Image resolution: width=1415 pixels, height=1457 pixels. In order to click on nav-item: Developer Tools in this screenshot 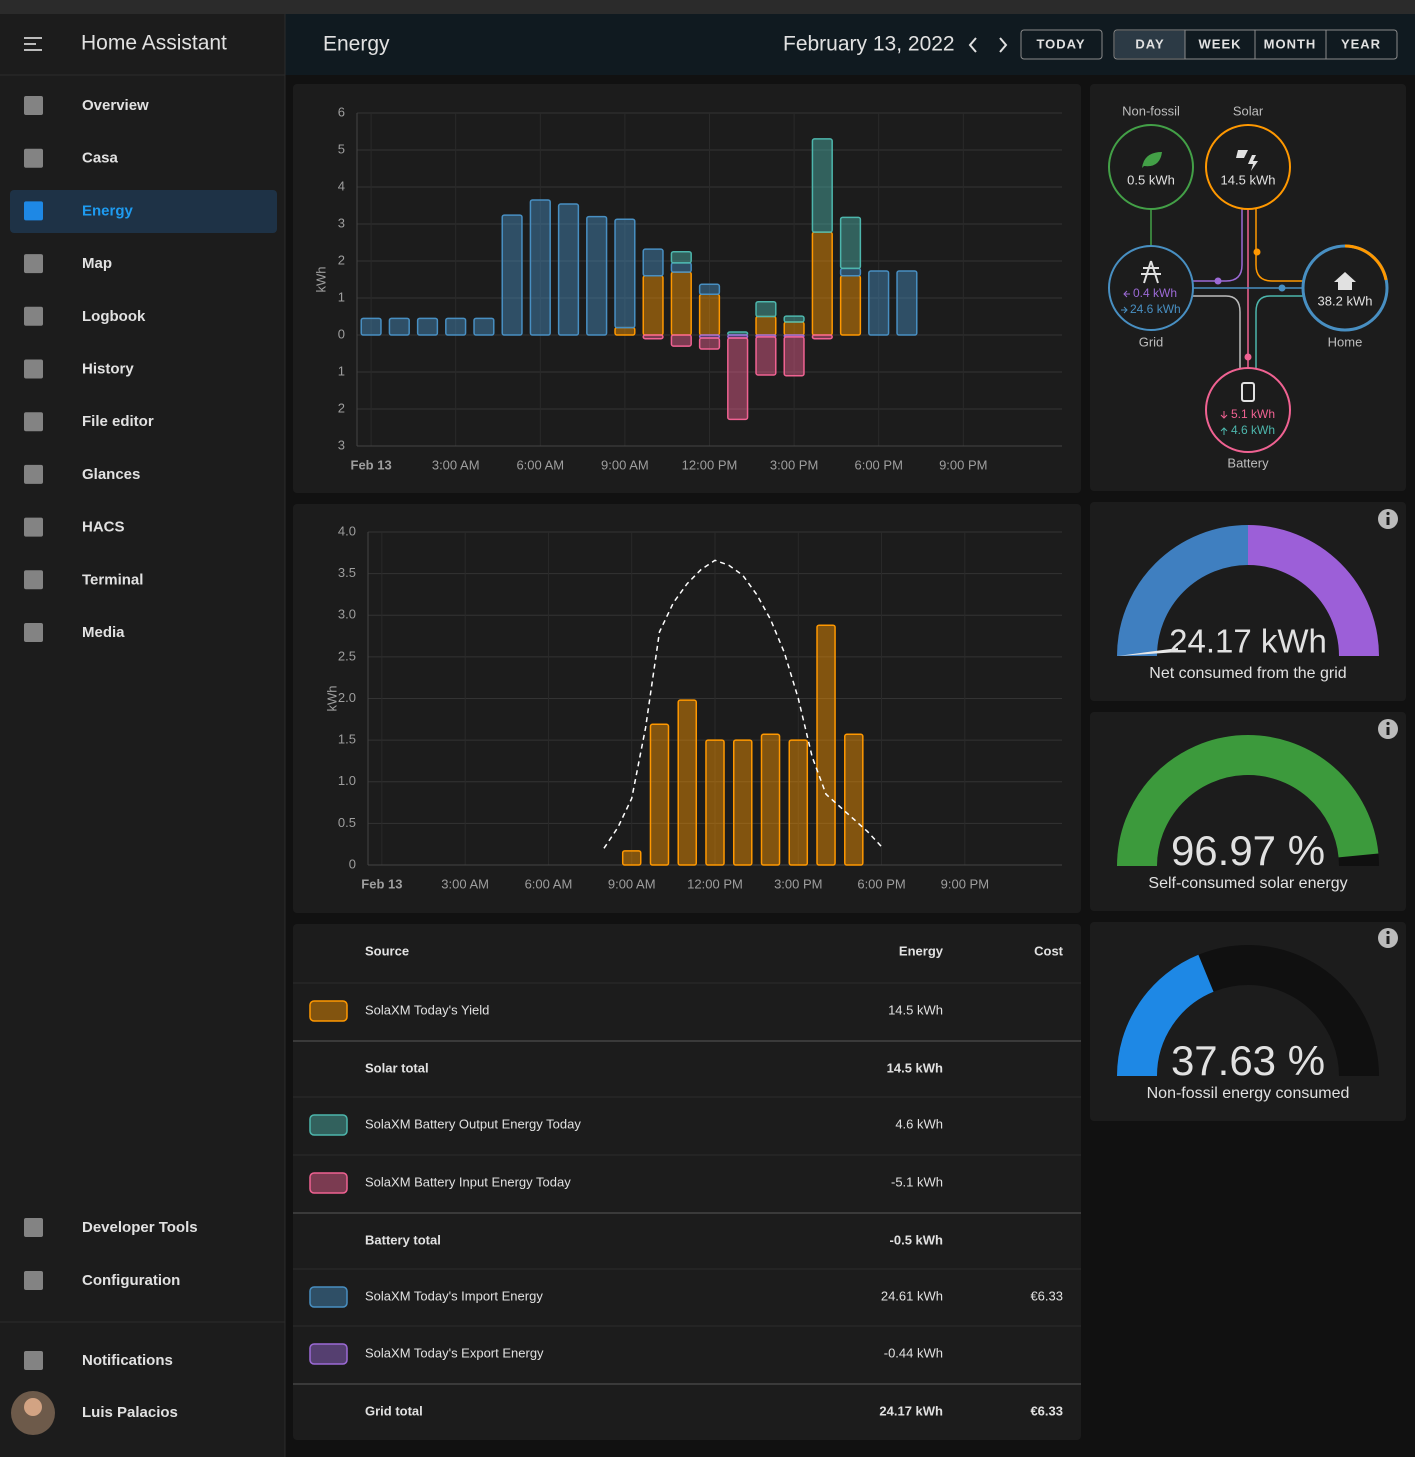, I will do `click(140, 1227)`.